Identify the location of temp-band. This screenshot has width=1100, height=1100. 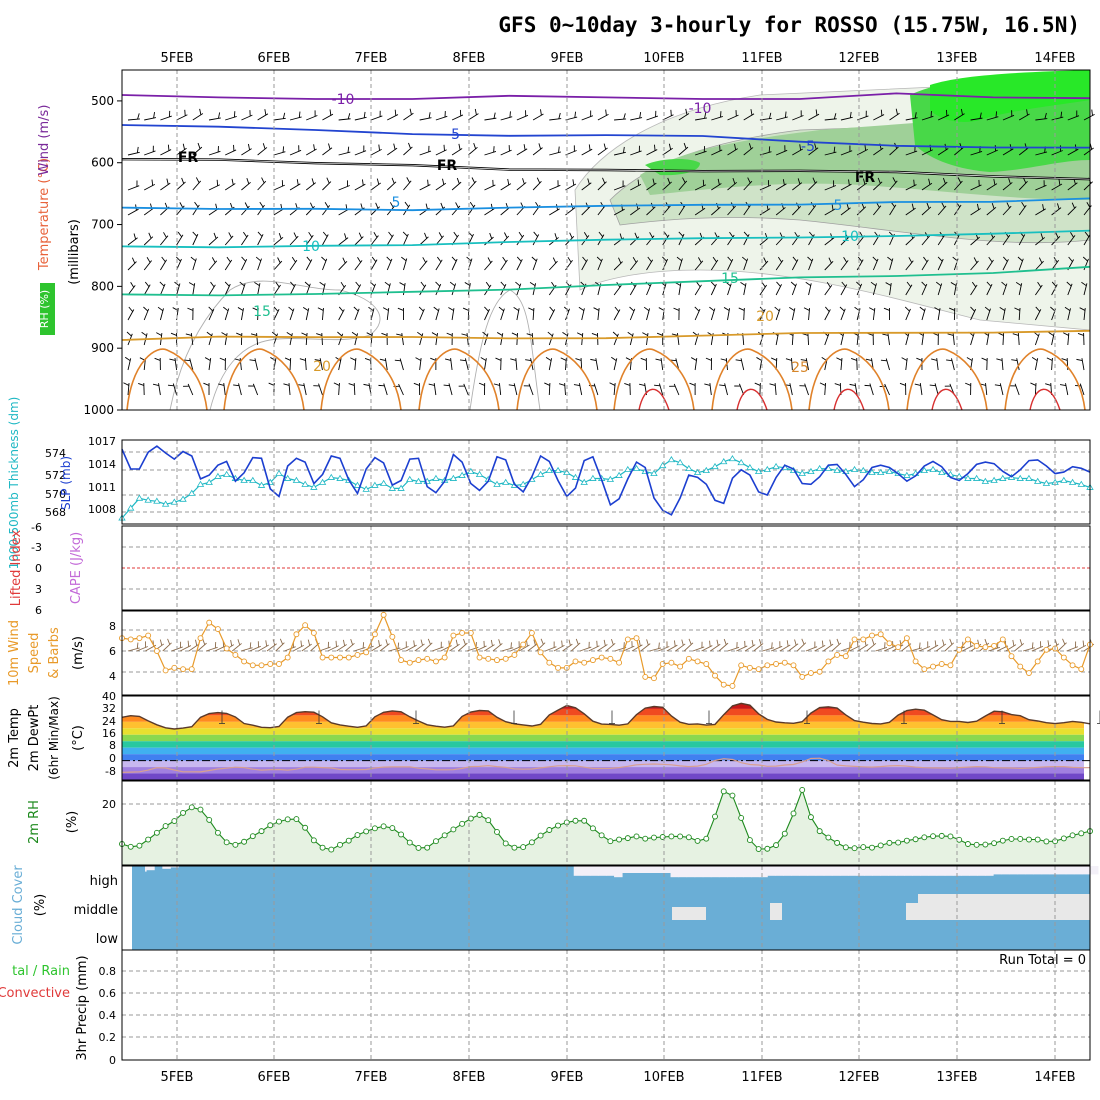
(603, 731).